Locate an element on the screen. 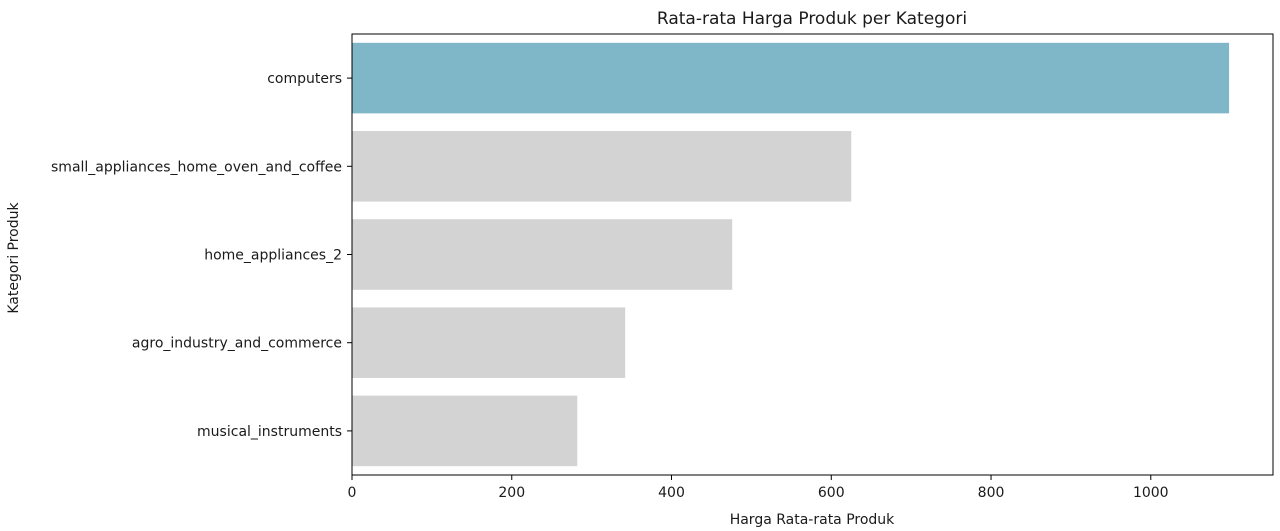 The width and height of the screenshot is (1280, 531). x-tick-label: 0 is located at coordinates (352, 493).